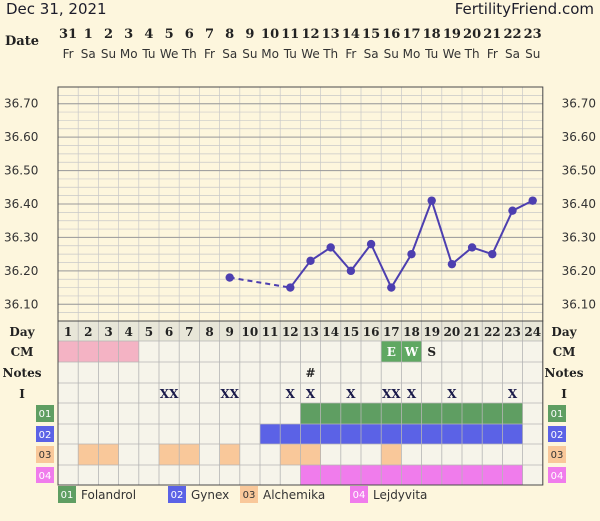 This screenshot has width=600, height=521. Describe the element at coordinates (557, 434) in the screenshot. I see `med-code-badge-right` at that location.